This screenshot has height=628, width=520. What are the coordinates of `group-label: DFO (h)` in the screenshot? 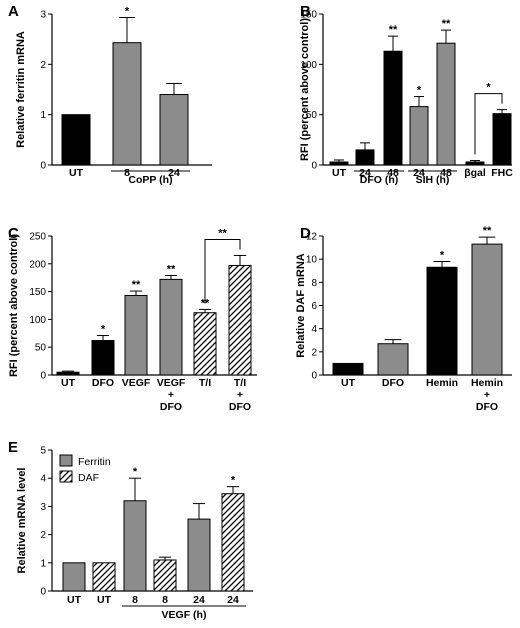 It's located at (379, 180).